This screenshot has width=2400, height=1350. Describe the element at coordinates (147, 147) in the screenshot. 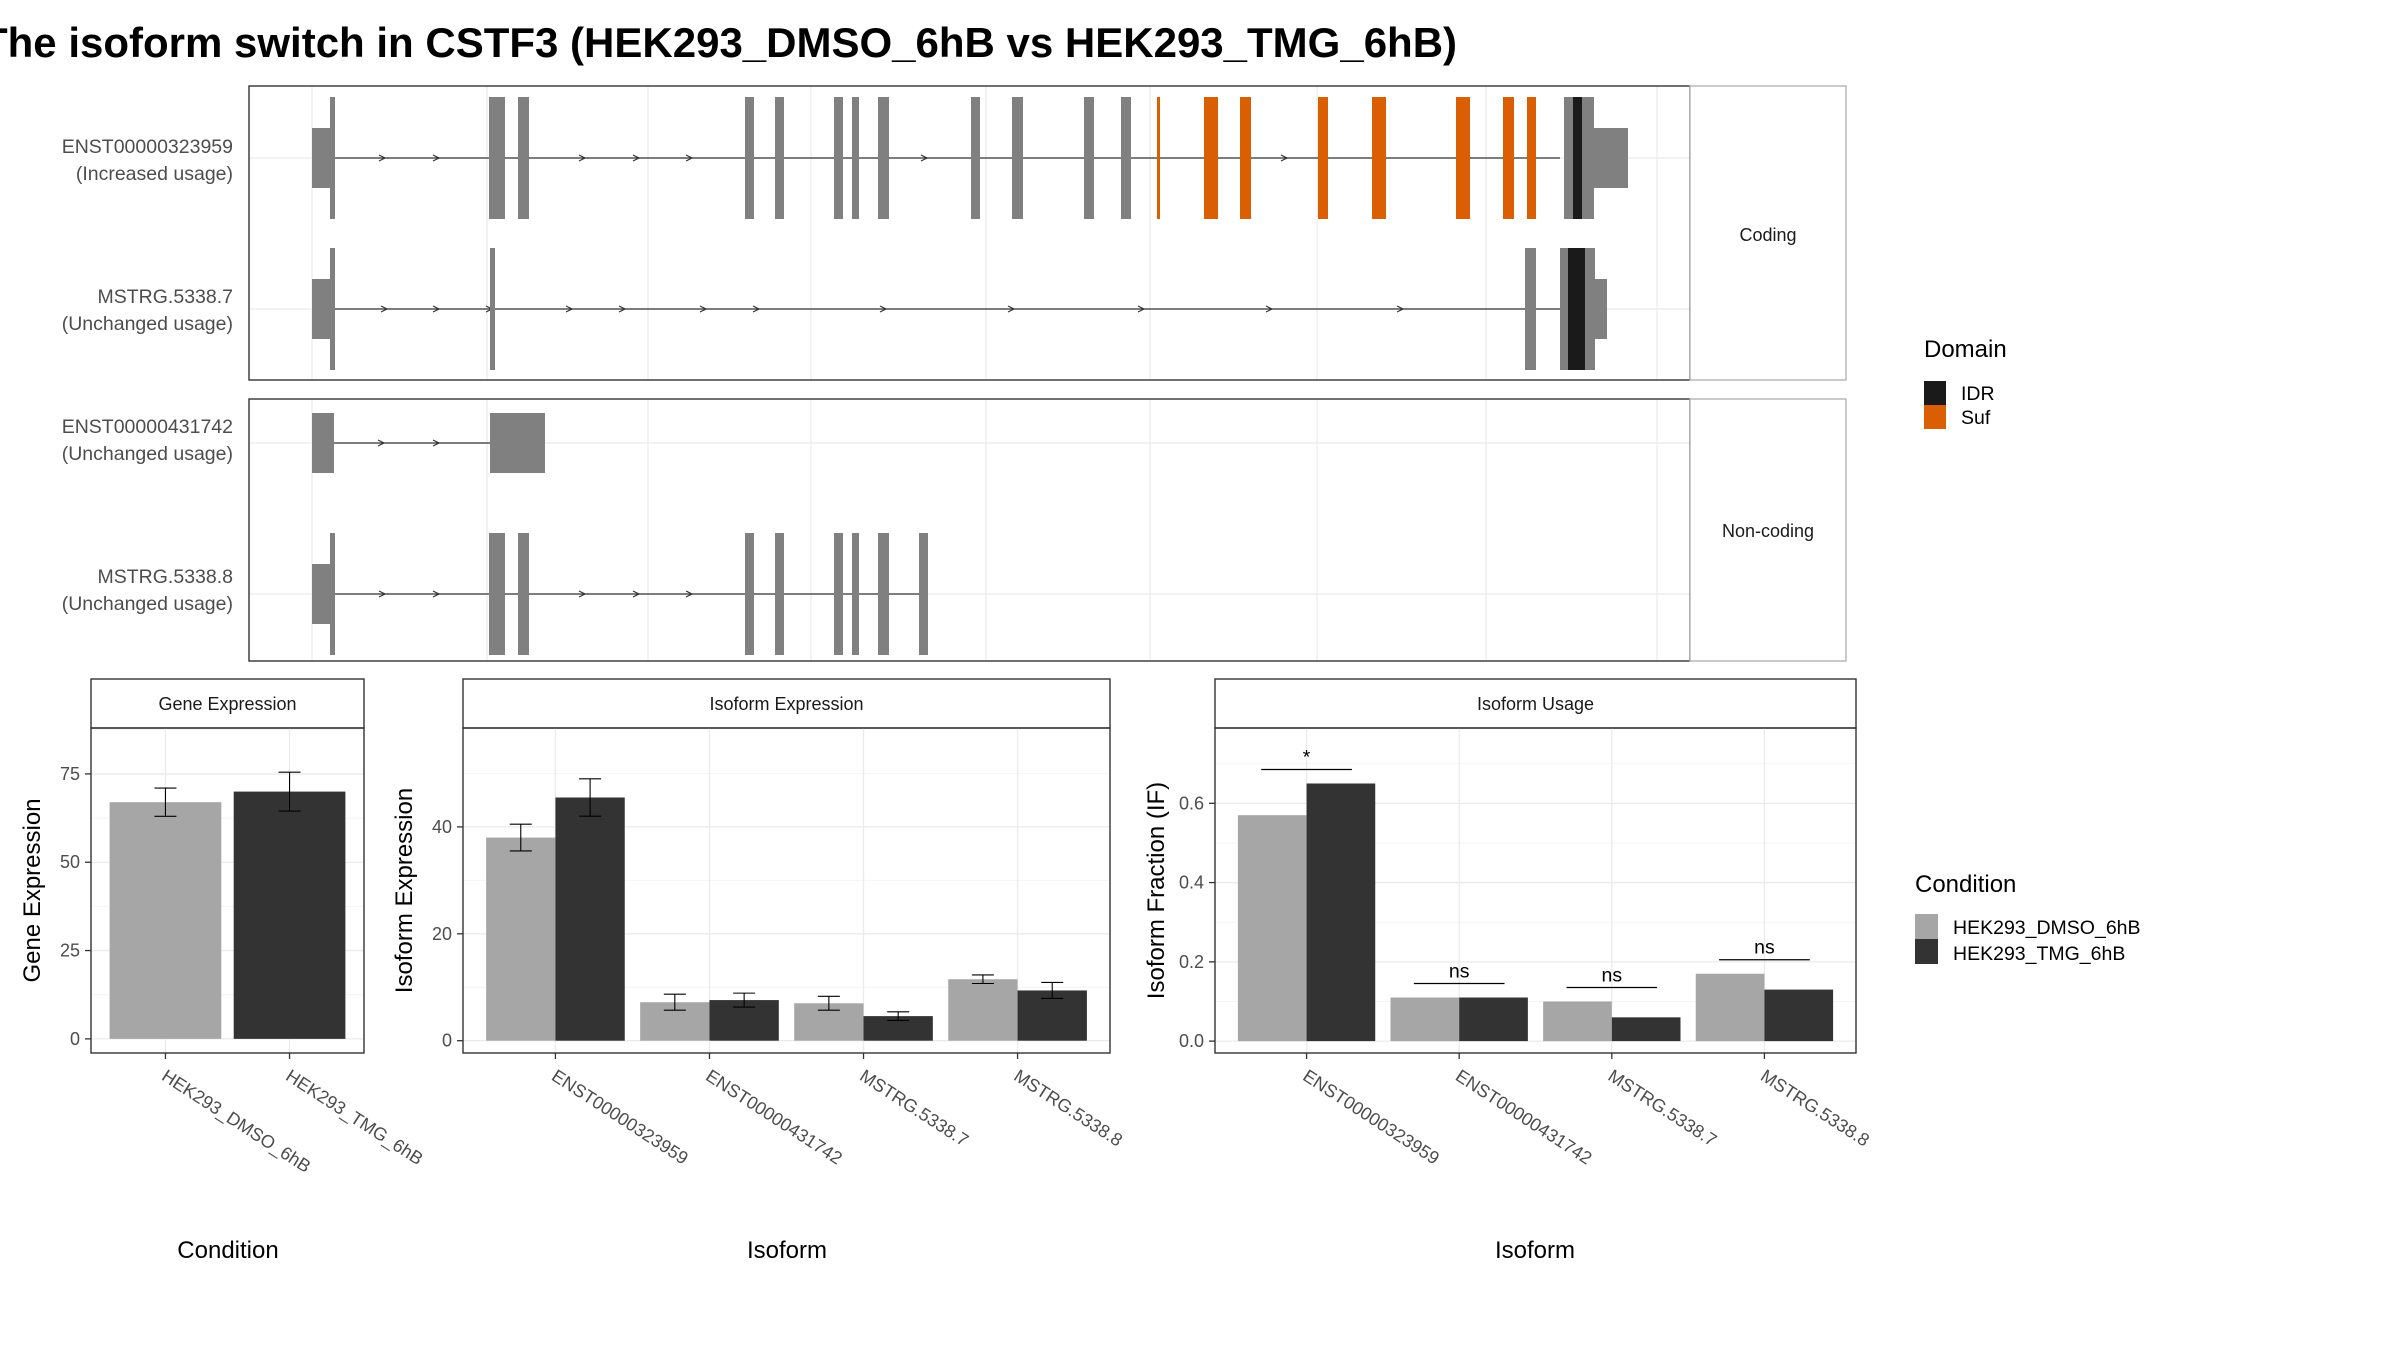

I see `isoform-label-enst00000323959: ENST00000323959` at that location.